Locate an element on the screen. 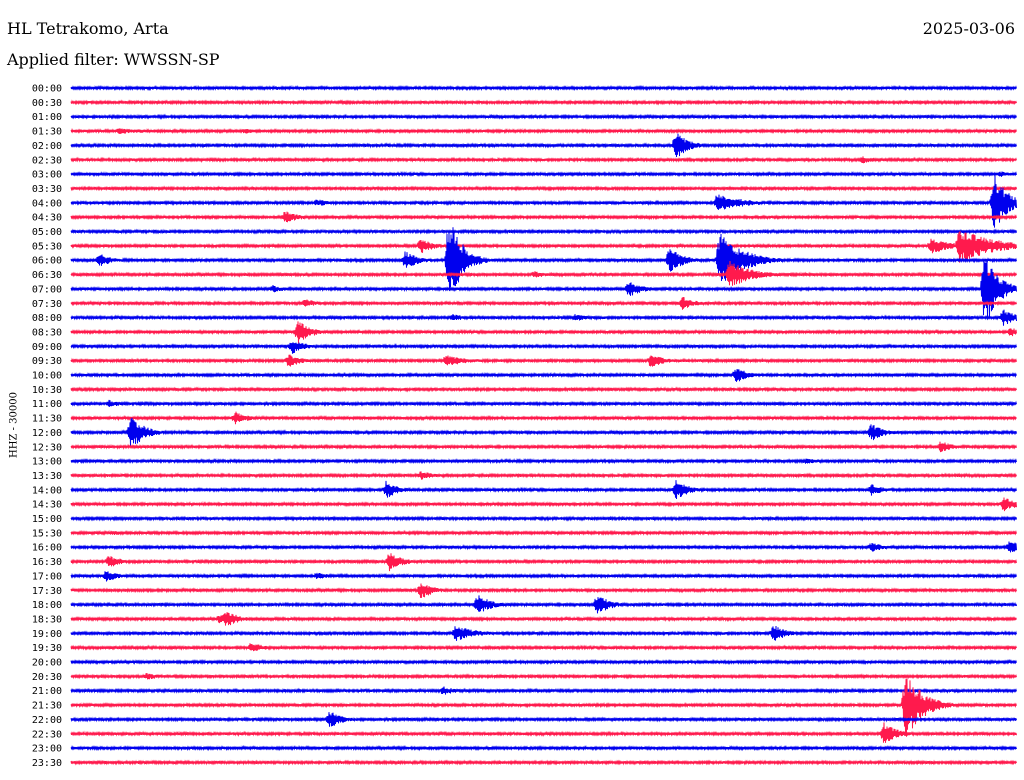 Image resolution: width=1024 pixels, height=780 pixels. trace-row: 00:30 is located at coordinates (524, 103).